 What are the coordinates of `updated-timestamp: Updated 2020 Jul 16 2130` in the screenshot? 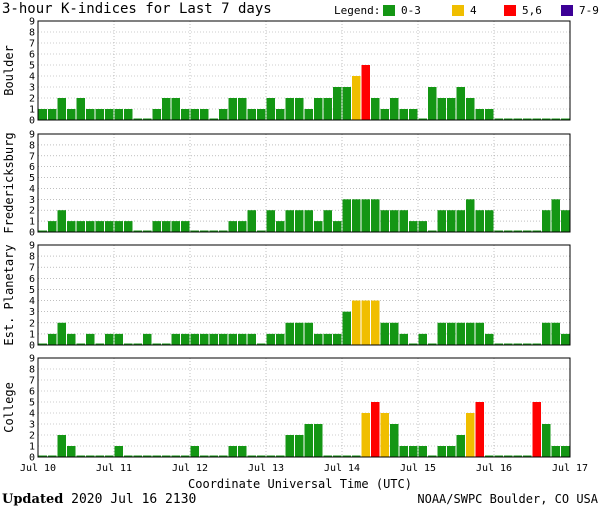 It's located at (99, 499).